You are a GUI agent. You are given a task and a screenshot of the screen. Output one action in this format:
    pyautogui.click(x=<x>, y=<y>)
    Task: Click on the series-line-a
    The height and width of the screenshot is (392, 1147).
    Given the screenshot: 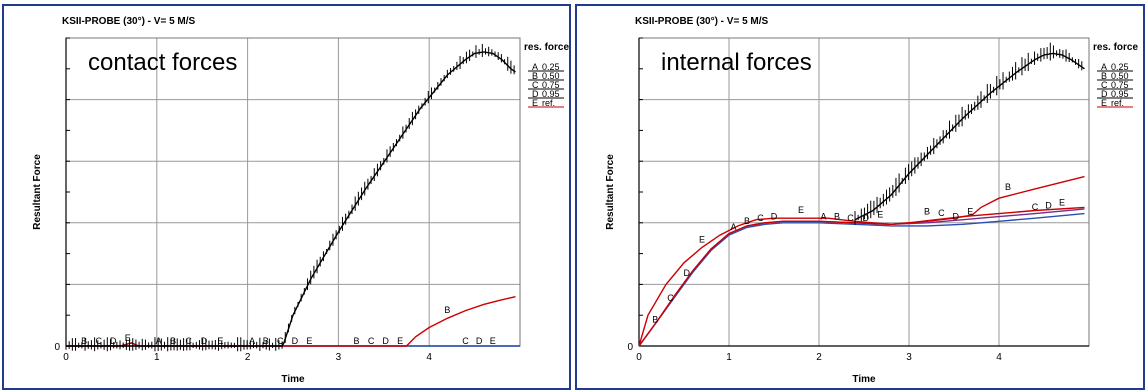 What is the action you would take?
    pyautogui.click(x=861, y=279)
    